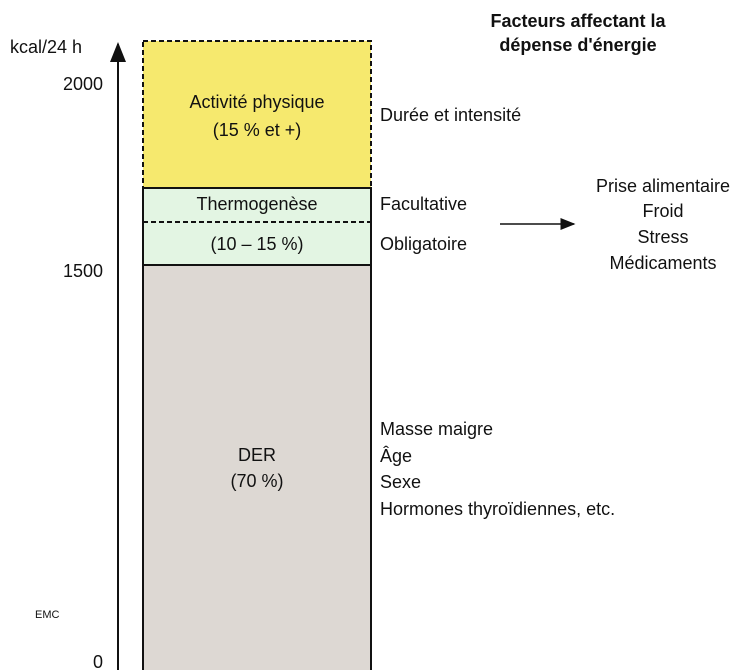  Describe the element at coordinates (662, 263) in the screenshot. I see `facultative-factor: Médicaments` at that location.